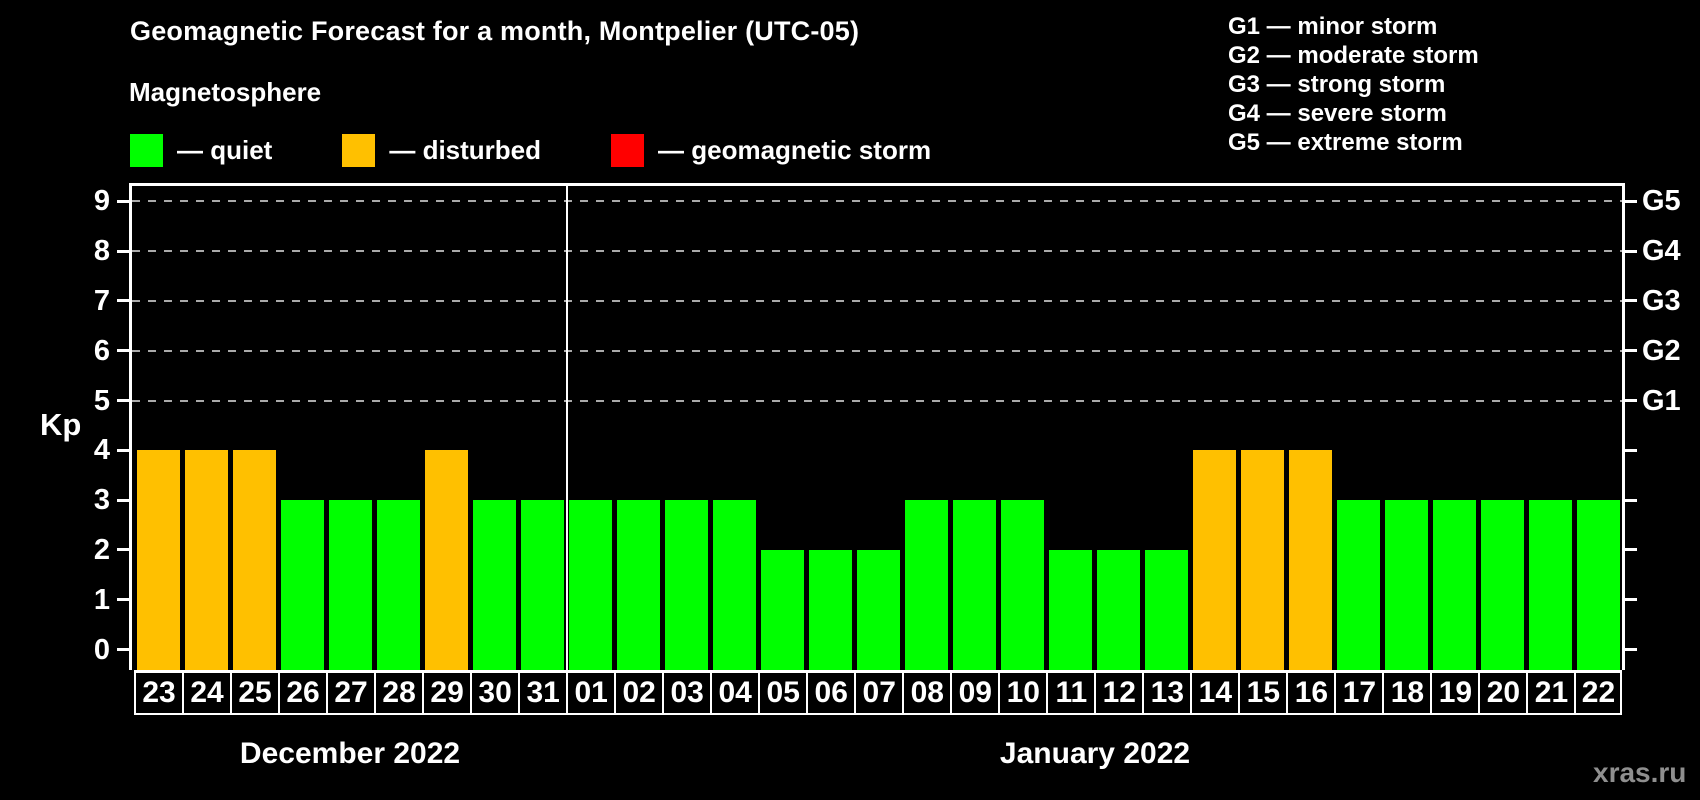 This screenshot has width=1700, height=800. I want to click on day-label-15: 15, so click(1262, 692).